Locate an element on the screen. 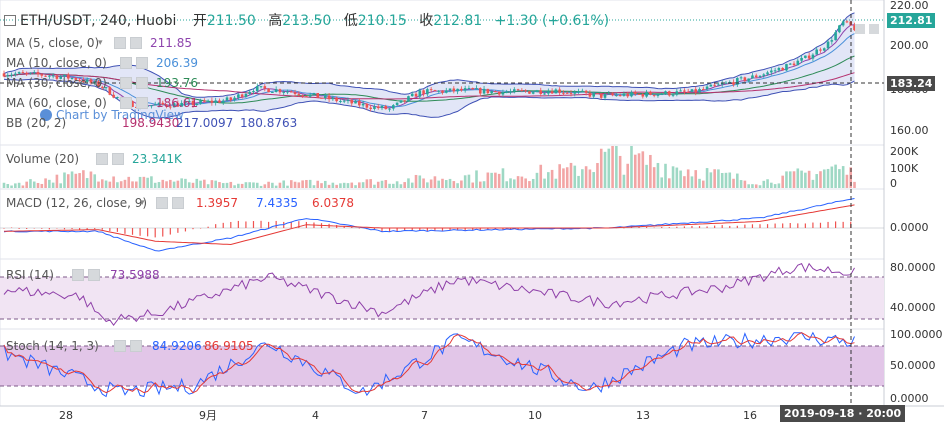 This screenshot has width=944, height=432. ma60-value: 186.61 is located at coordinates (177, 103).